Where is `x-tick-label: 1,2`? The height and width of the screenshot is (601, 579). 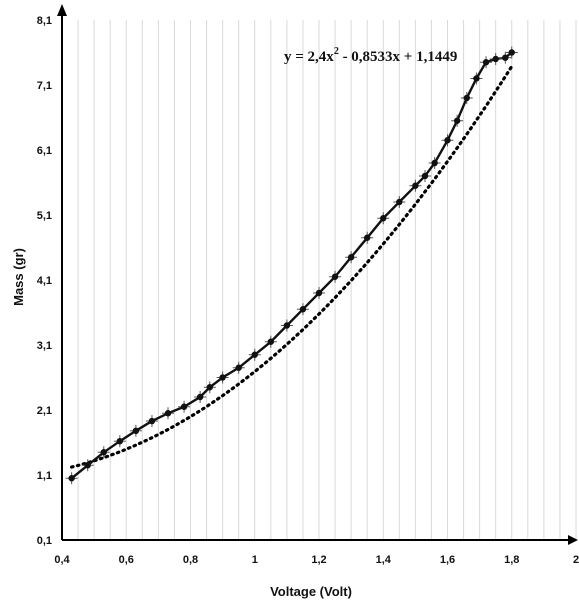
x-tick-label: 1,2 is located at coordinates (318, 560).